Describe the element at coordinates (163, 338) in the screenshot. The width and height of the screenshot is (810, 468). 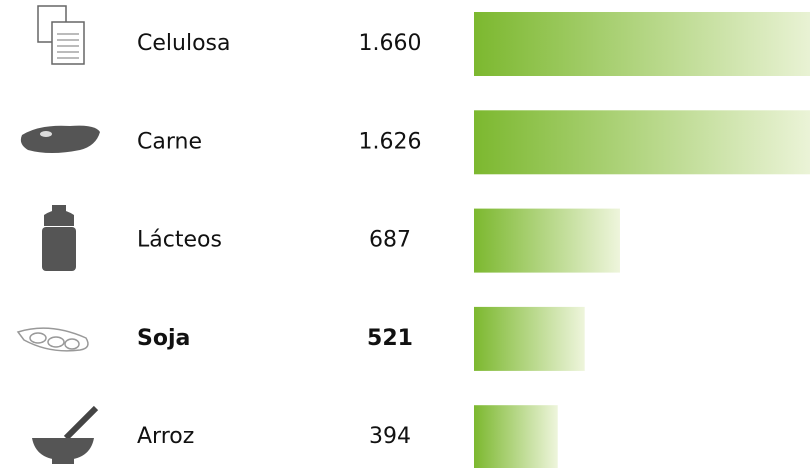
I see `category-label: Soja` at that location.